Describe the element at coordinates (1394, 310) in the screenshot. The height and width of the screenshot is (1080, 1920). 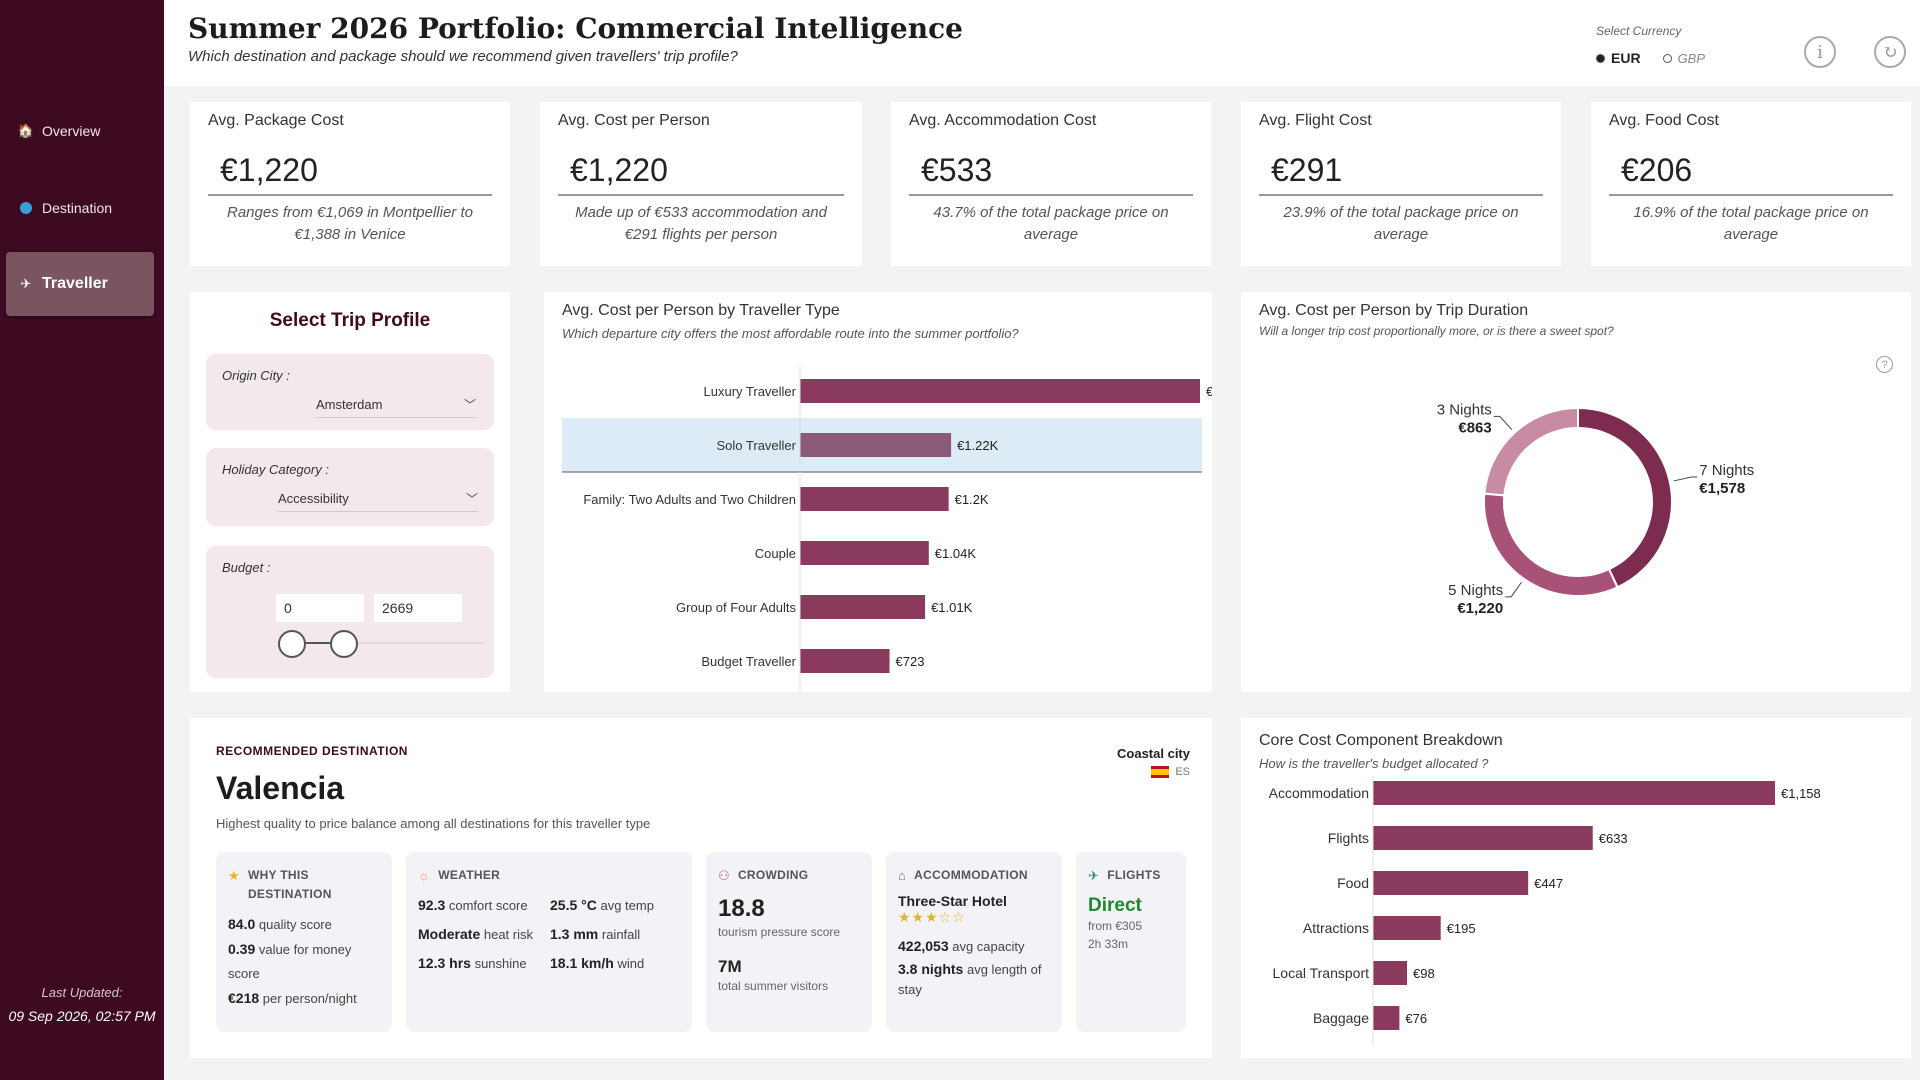
I see `chart-title: Avg. Cost per Person by Trip Duration` at that location.